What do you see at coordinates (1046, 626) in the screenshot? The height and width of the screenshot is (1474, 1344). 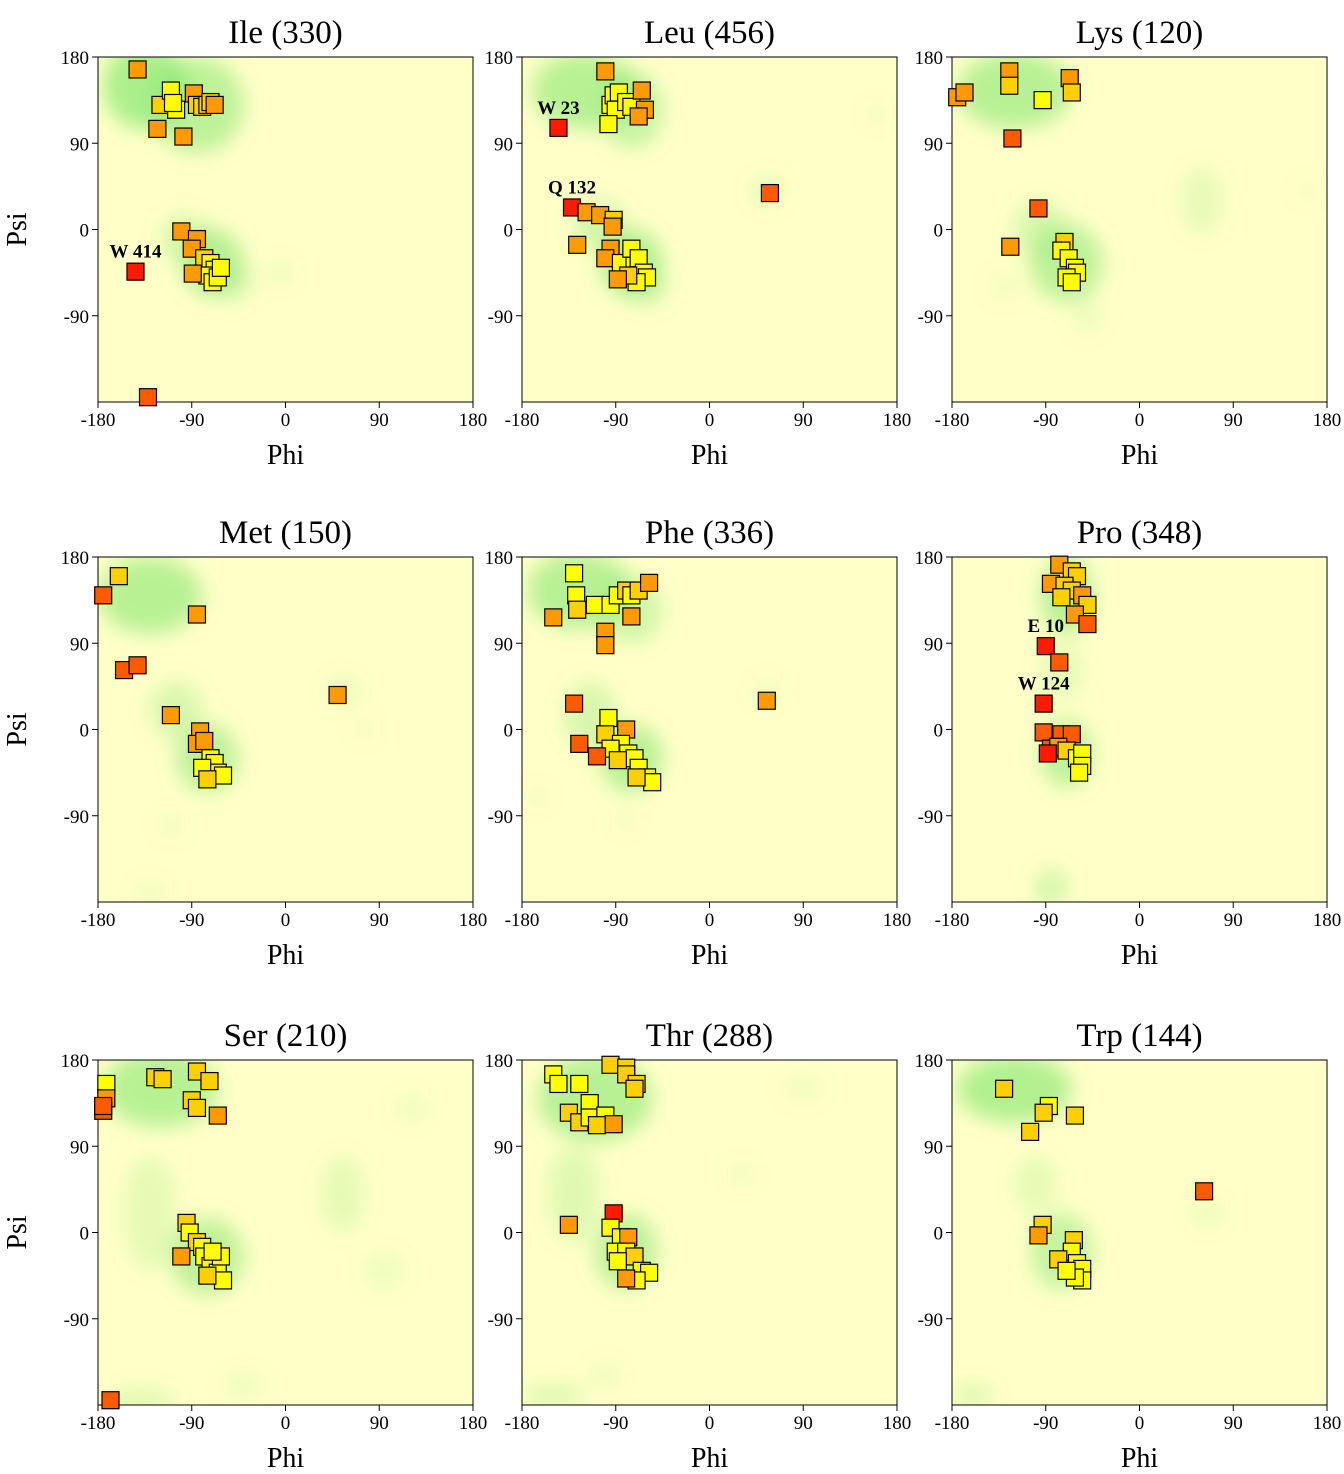 I see `outlier-label: E 10` at bounding box center [1046, 626].